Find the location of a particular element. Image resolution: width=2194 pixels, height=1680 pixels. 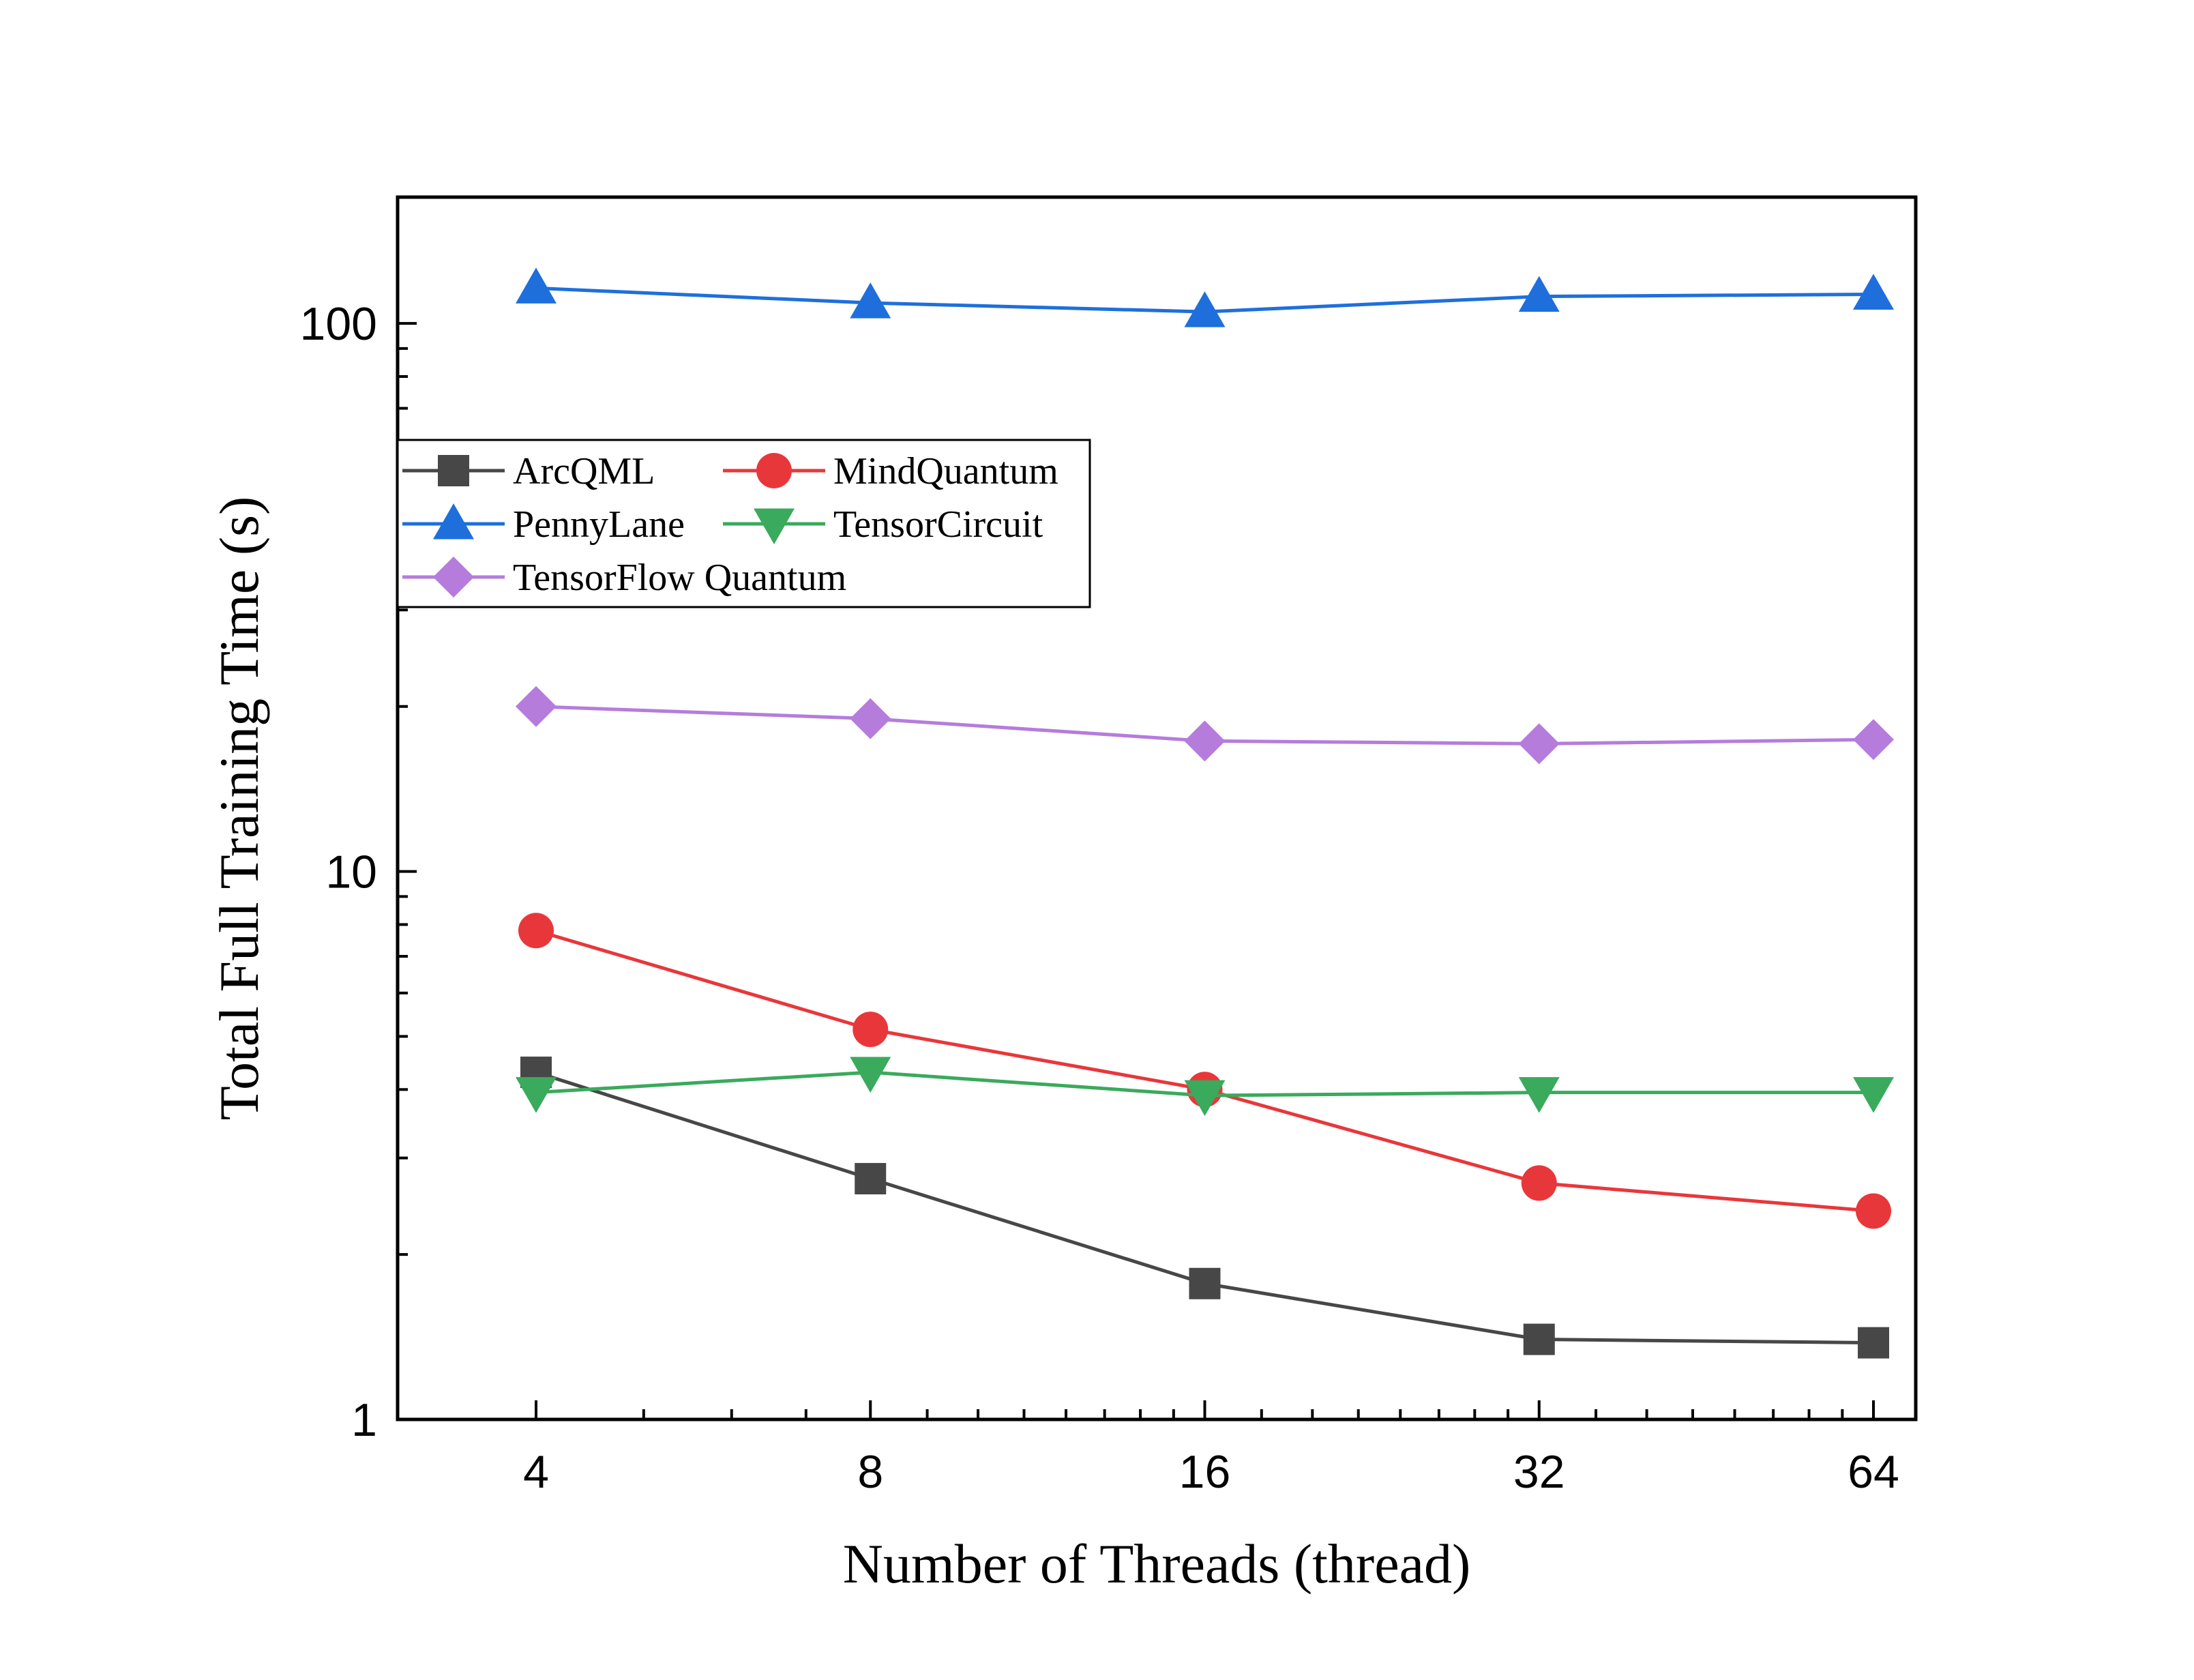

series-pennylane is located at coordinates (1205, 297).